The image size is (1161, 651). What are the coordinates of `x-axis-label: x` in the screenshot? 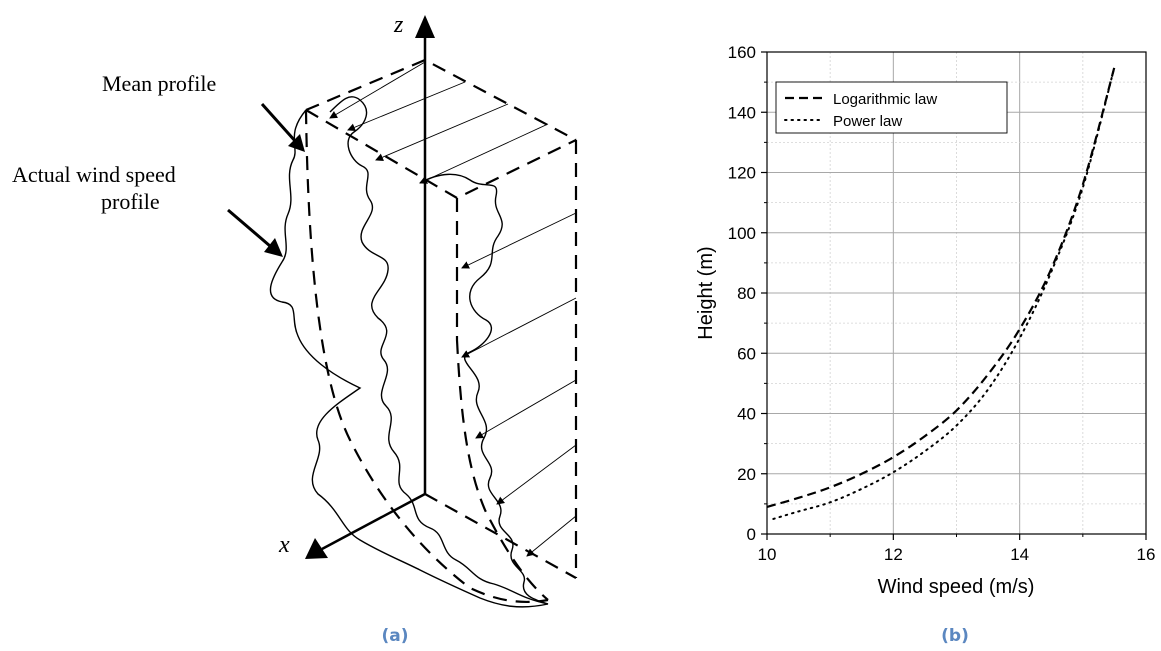 It's located at (284, 545).